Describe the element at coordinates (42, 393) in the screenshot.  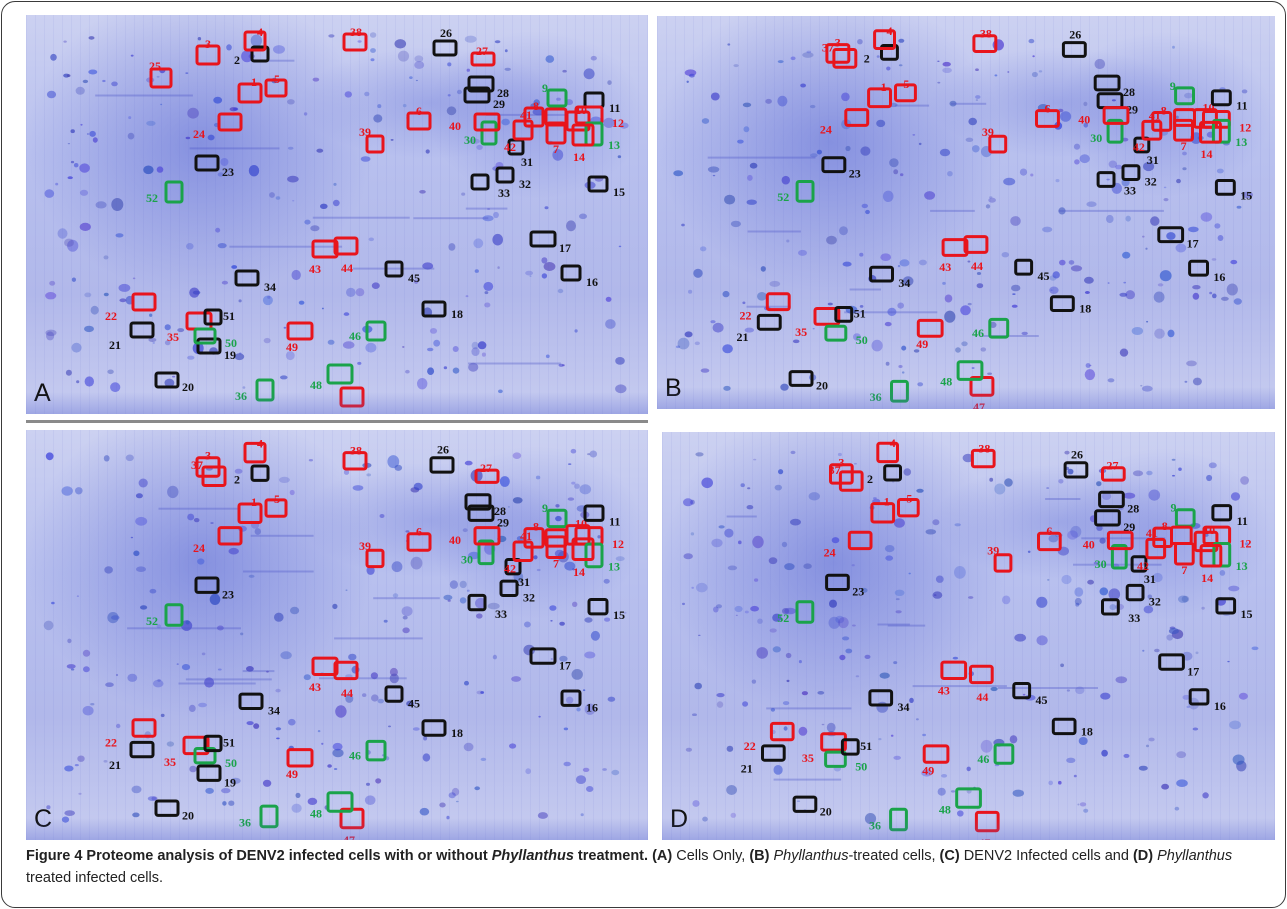
I see `panel-letter-a: A` at that location.